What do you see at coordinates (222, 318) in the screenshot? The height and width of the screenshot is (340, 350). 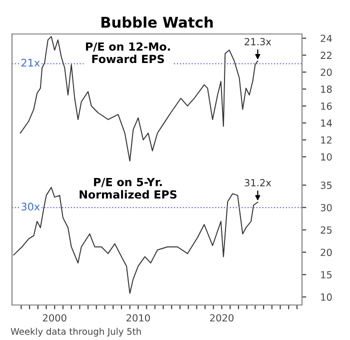 I see `x-tick-label: 2020` at bounding box center [222, 318].